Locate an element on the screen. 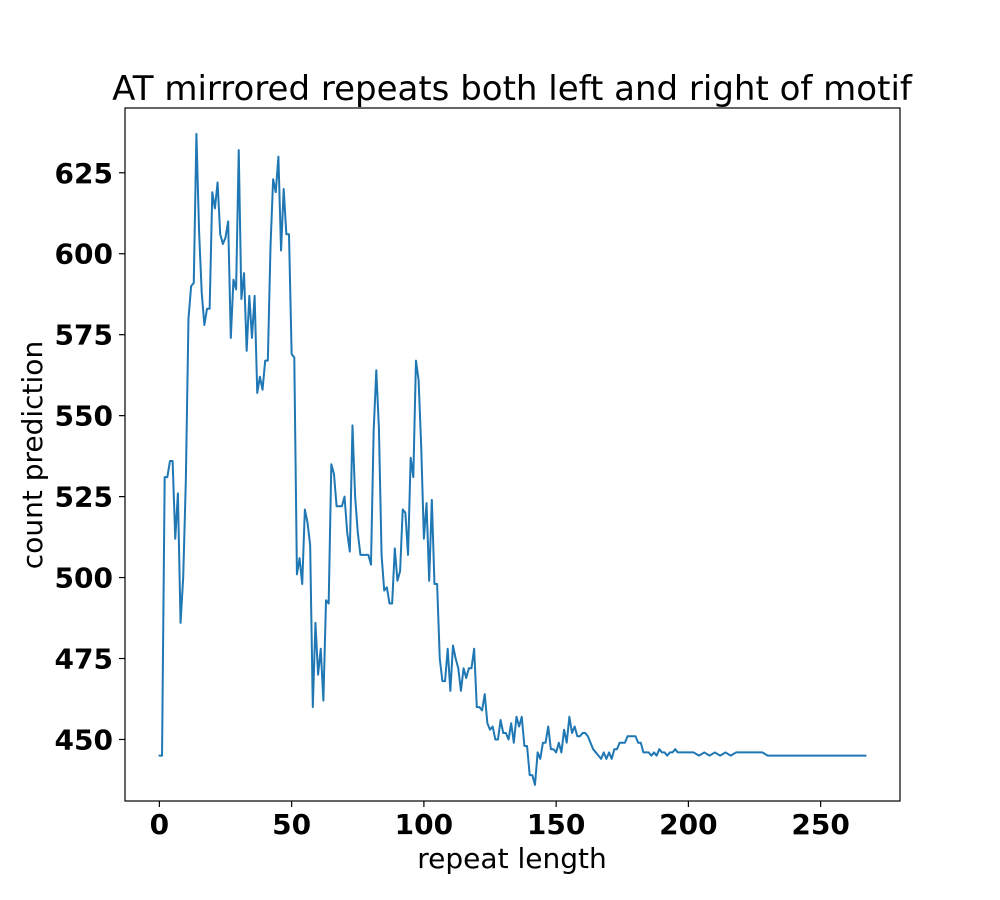 The width and height of the screenshot is (1000, 900). y-tick-label: 525 is located at coordinates (84, 497).